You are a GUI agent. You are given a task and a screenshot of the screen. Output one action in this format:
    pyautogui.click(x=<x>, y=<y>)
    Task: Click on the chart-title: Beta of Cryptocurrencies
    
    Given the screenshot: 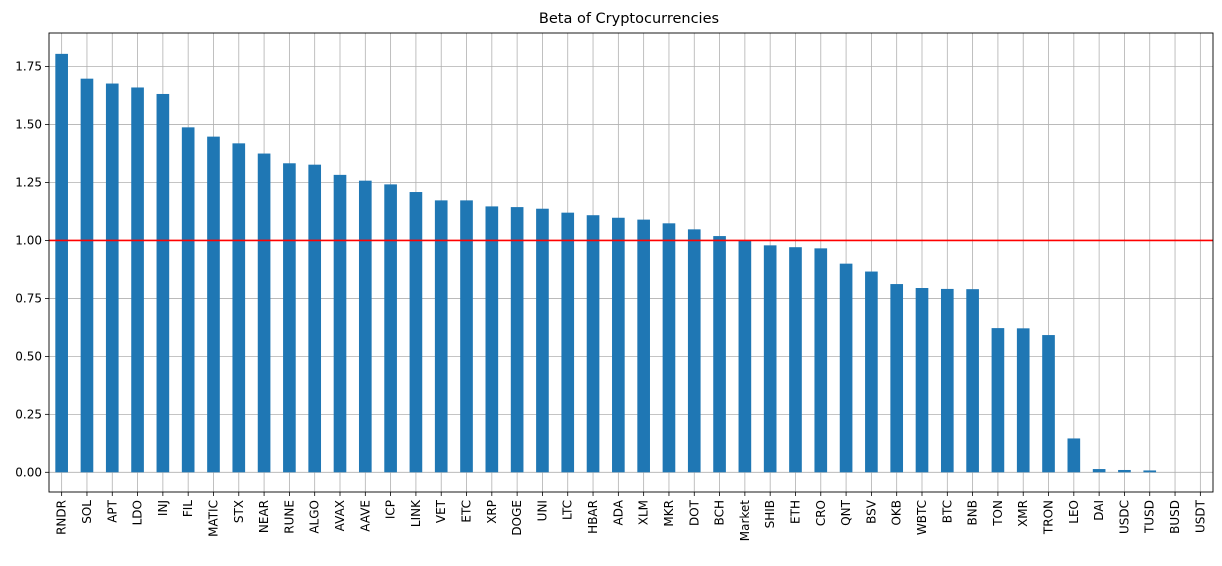 What is the action you would take?
    pyautogui.click(x=629, y=19)
    